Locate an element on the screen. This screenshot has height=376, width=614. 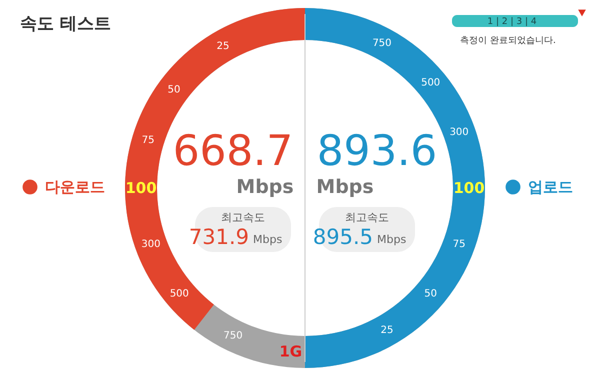
text: 측정이 완료되었습니다. is located at coordinates (508, 41).